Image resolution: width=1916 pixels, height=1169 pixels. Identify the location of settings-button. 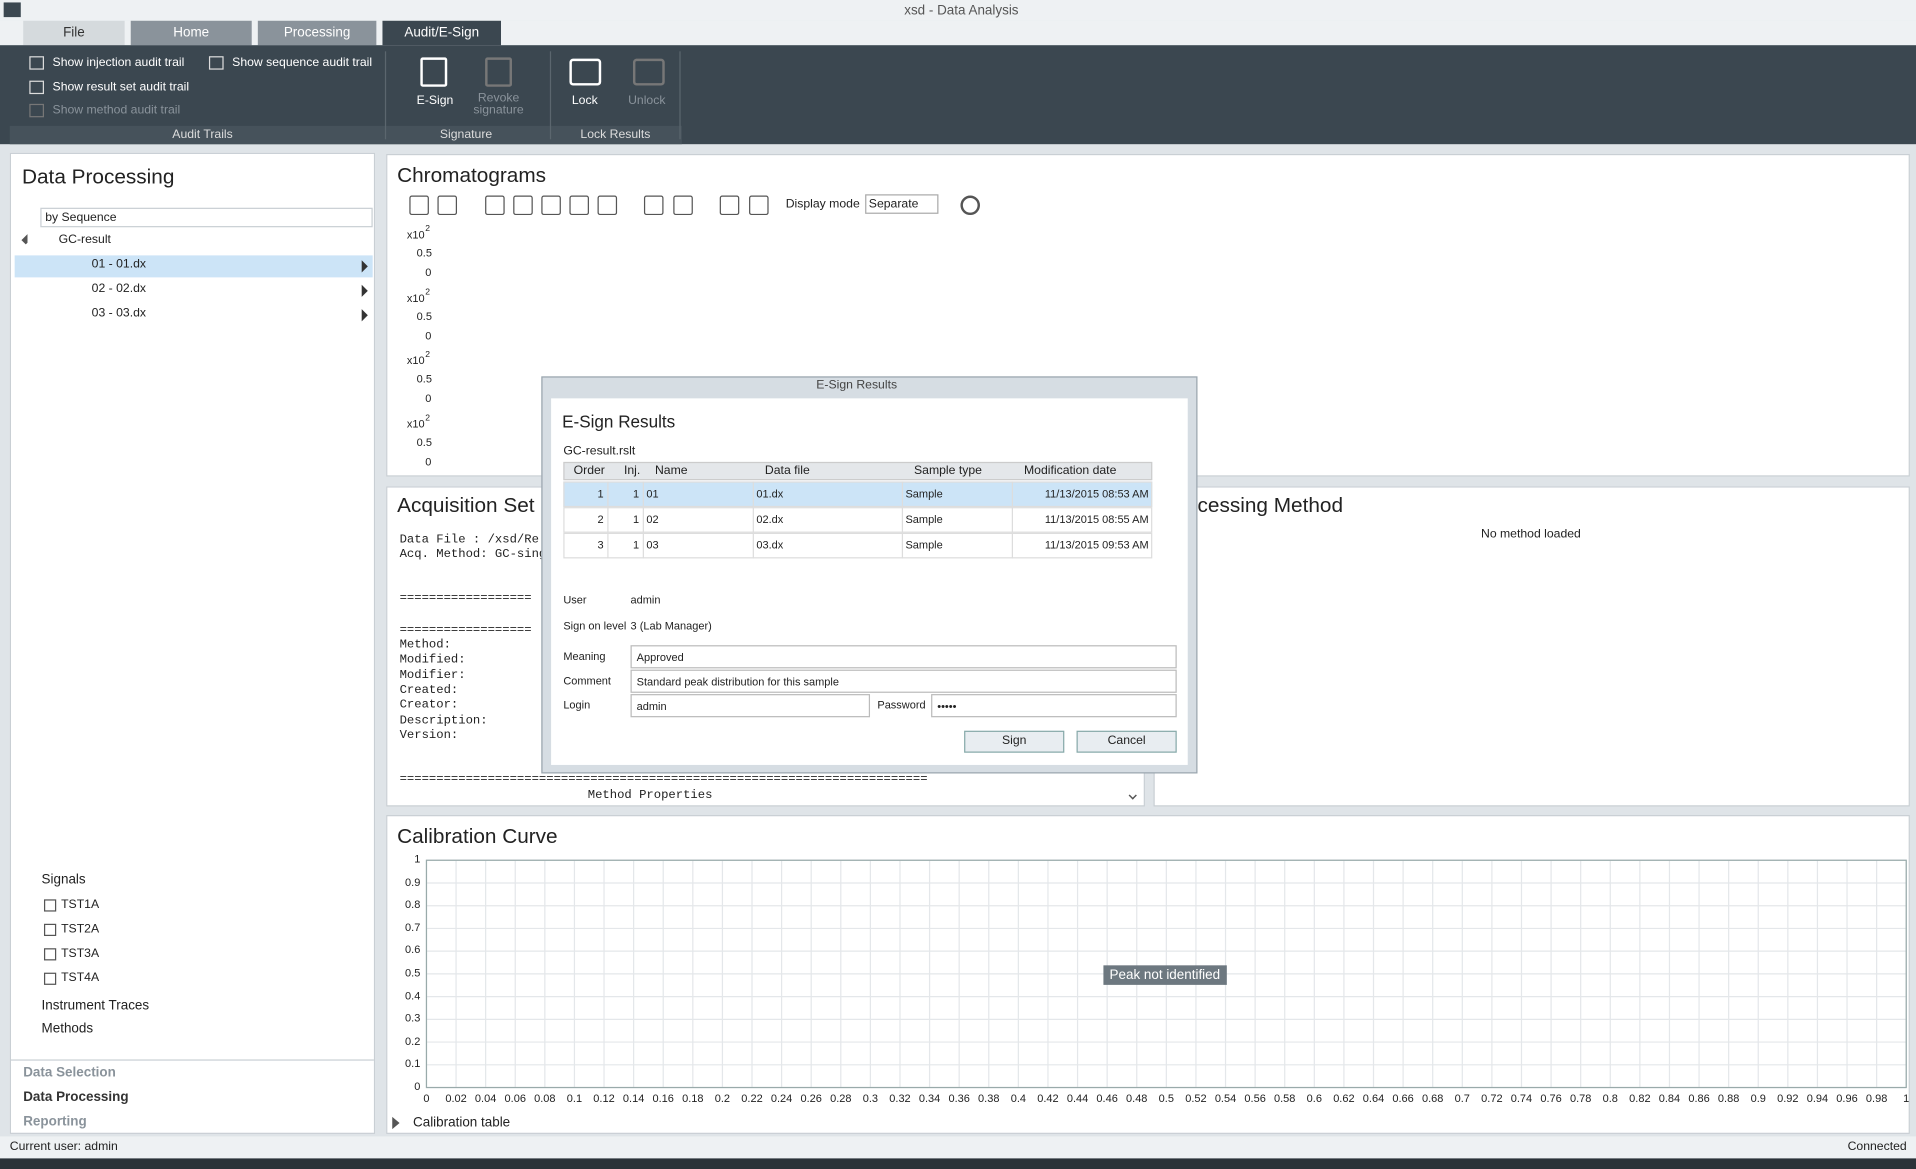
(970, 205).